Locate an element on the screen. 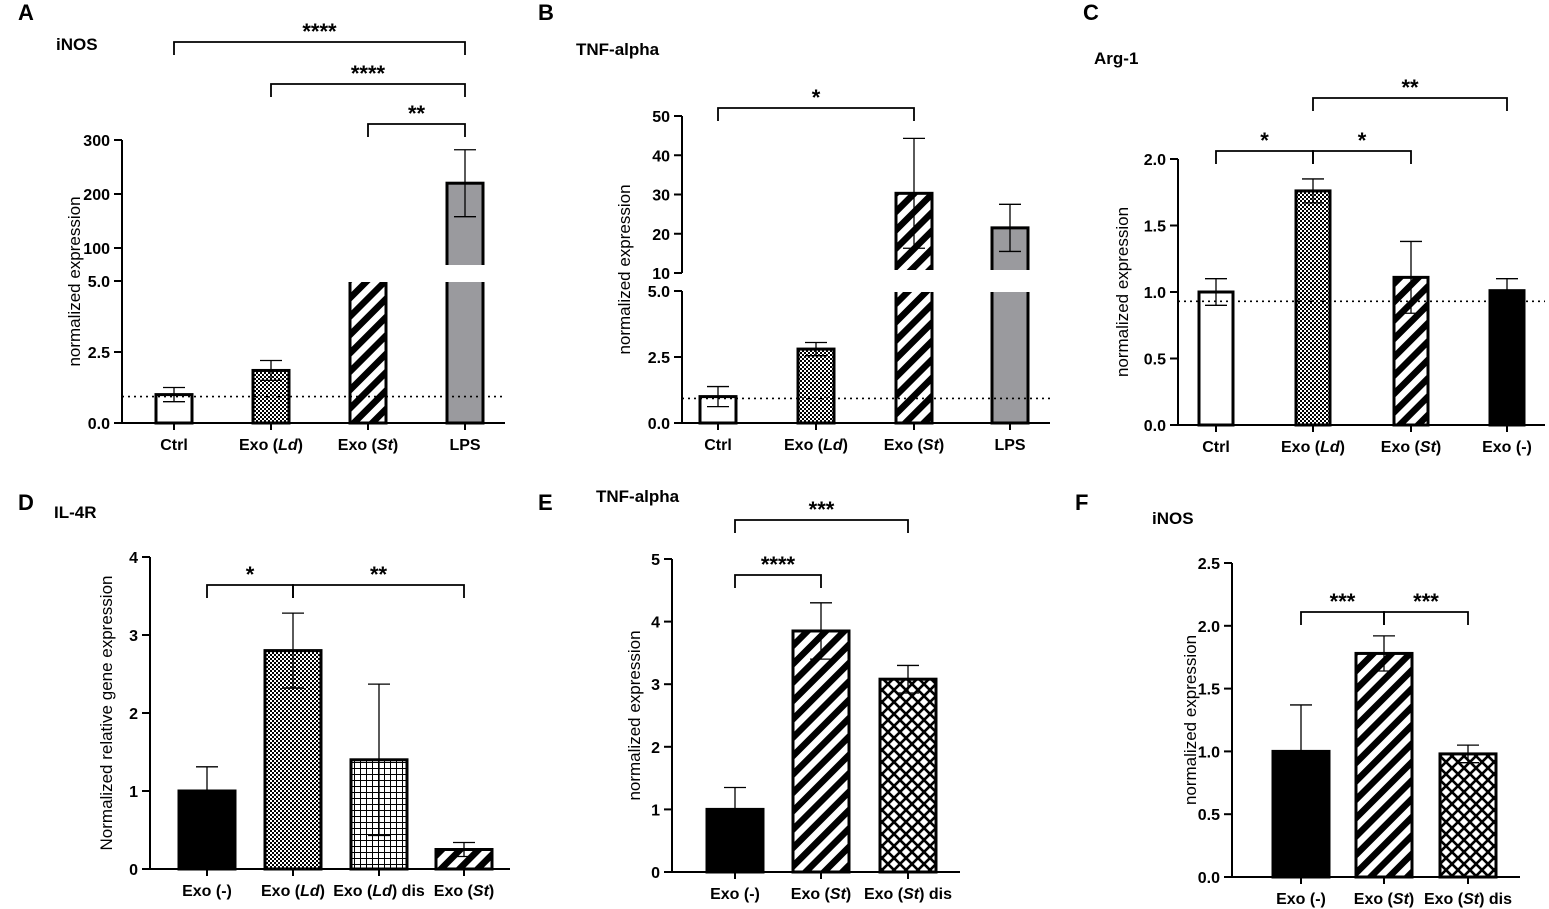  y-tick-label: 5 is located at coordinates (655, 560).